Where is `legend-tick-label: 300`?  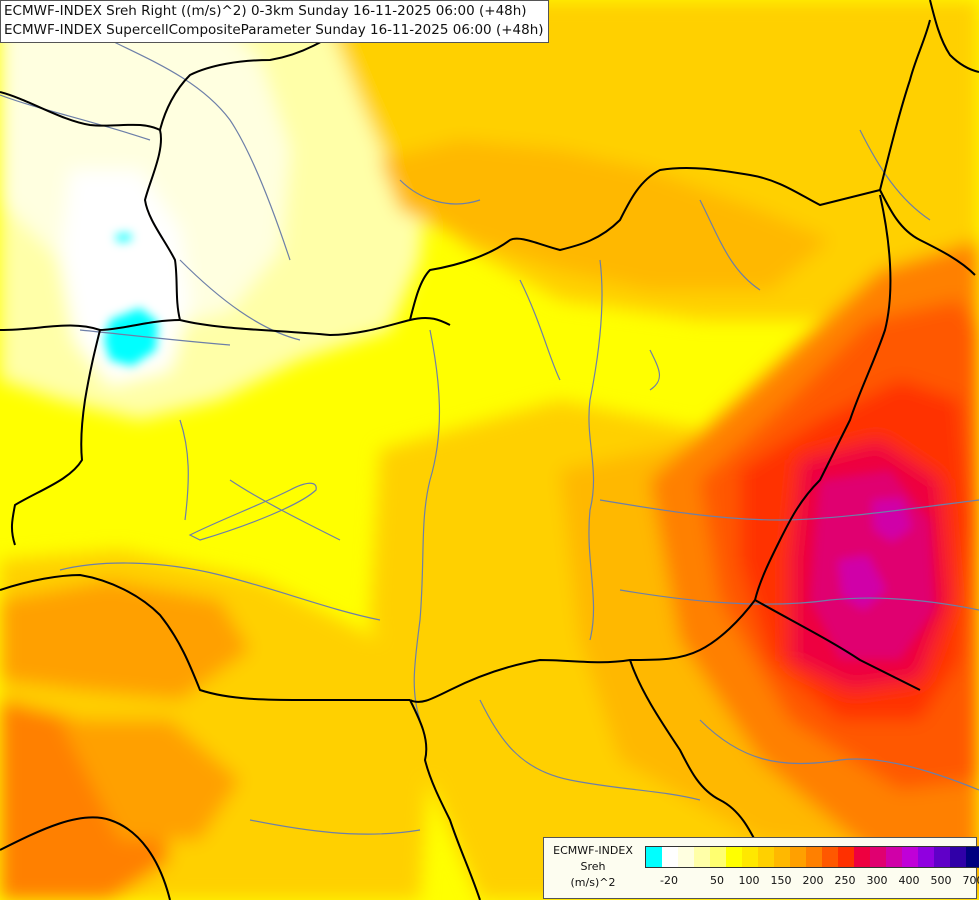
legend-tick-label: 300 is located at coordinates (877, 880).